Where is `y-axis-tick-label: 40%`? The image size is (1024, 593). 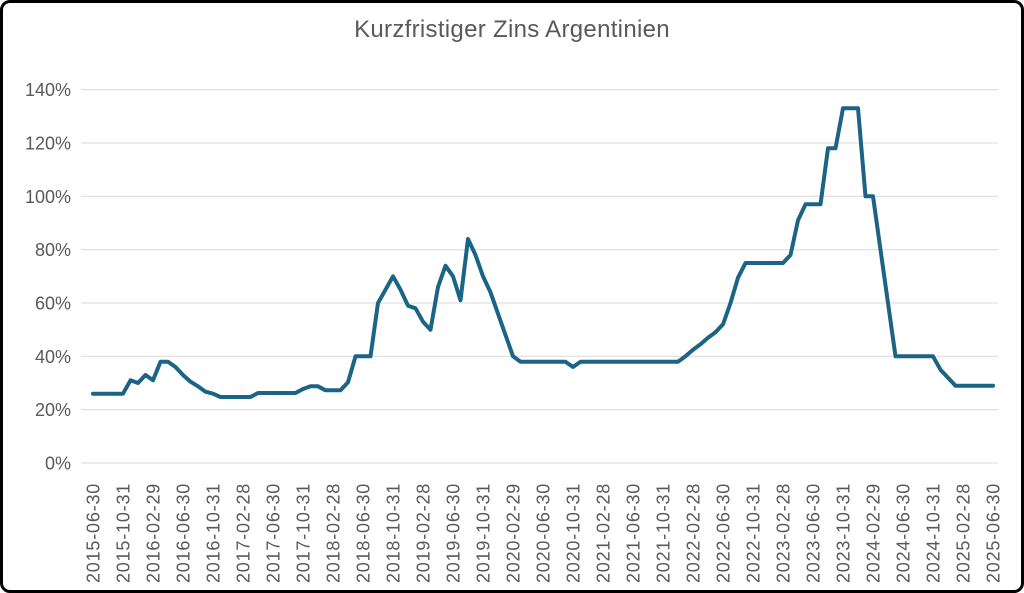 y-axis-tick-label: 40% is located at coordinates (53, 357).